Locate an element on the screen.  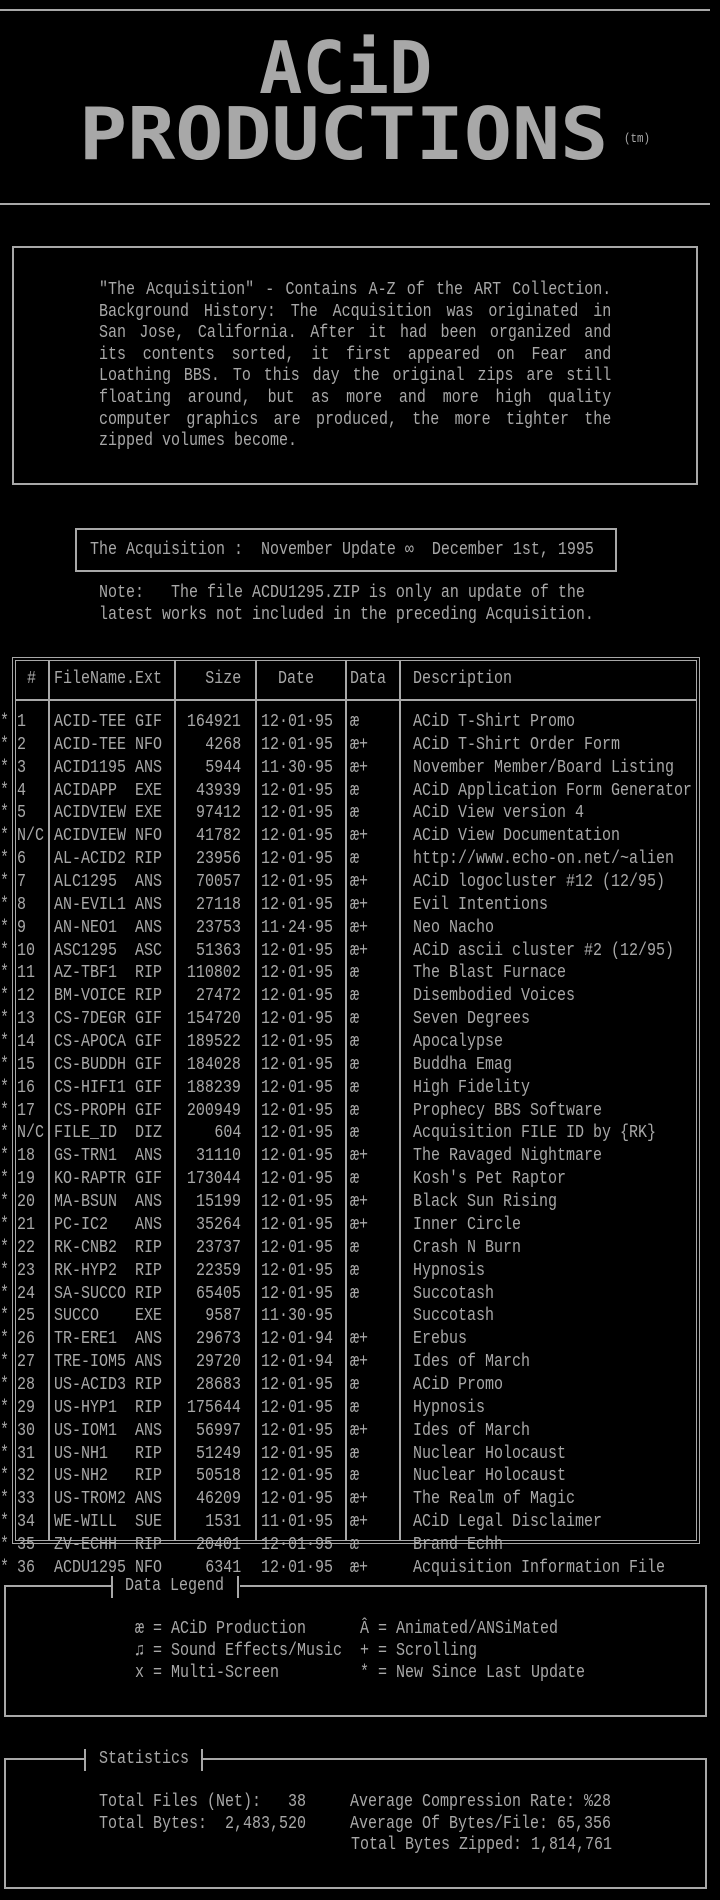
row-number: 3 is located at coordinates (22, 767).